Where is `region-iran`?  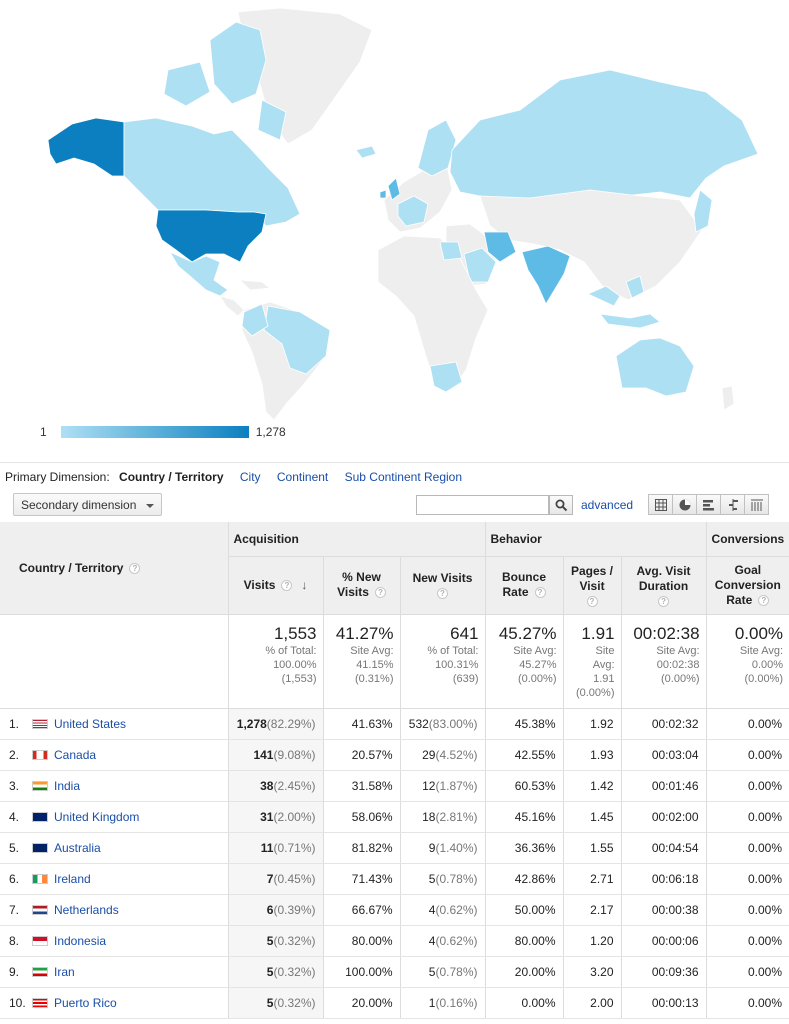 region-iran is located at coordinates (500, 247).